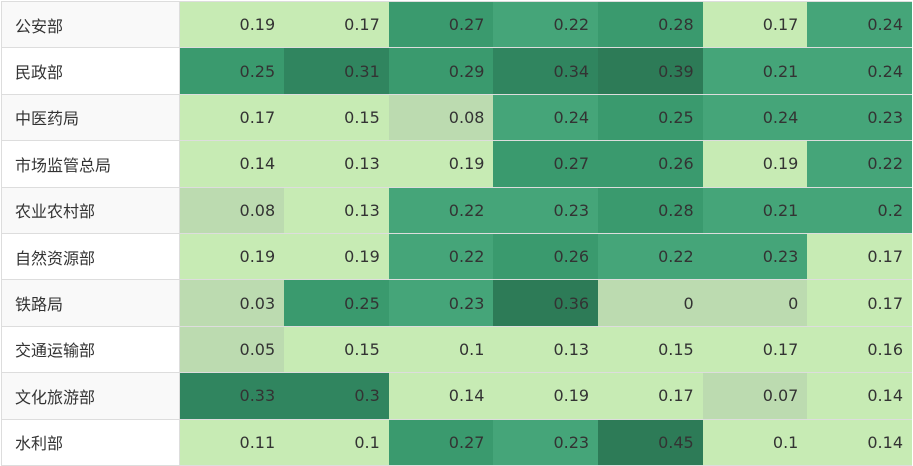 Image resolution: width=913 pixels, height=466 pixels. I want to click on heatmap-cell: 0.33, so click(232, 396).